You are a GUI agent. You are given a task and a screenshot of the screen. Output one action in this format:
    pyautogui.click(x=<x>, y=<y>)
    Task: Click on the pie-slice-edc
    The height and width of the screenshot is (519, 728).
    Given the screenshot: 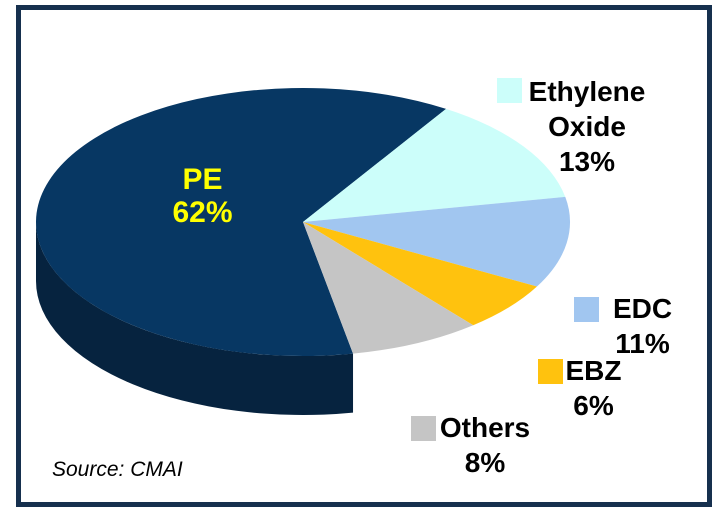 What is the action you would take?
    pyautogui.click(x=436, y=241)
    